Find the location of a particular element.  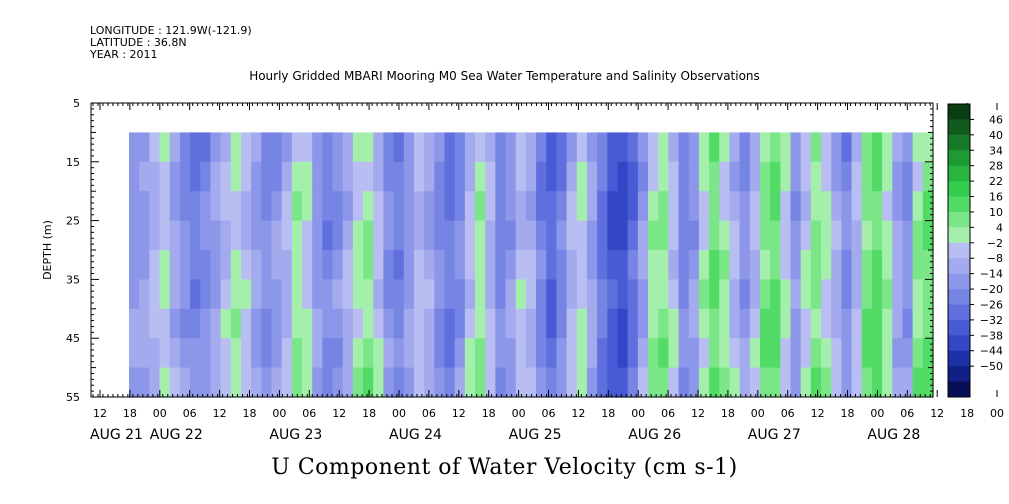

y-tick-label: 55 is located at coordinates (73, 397).